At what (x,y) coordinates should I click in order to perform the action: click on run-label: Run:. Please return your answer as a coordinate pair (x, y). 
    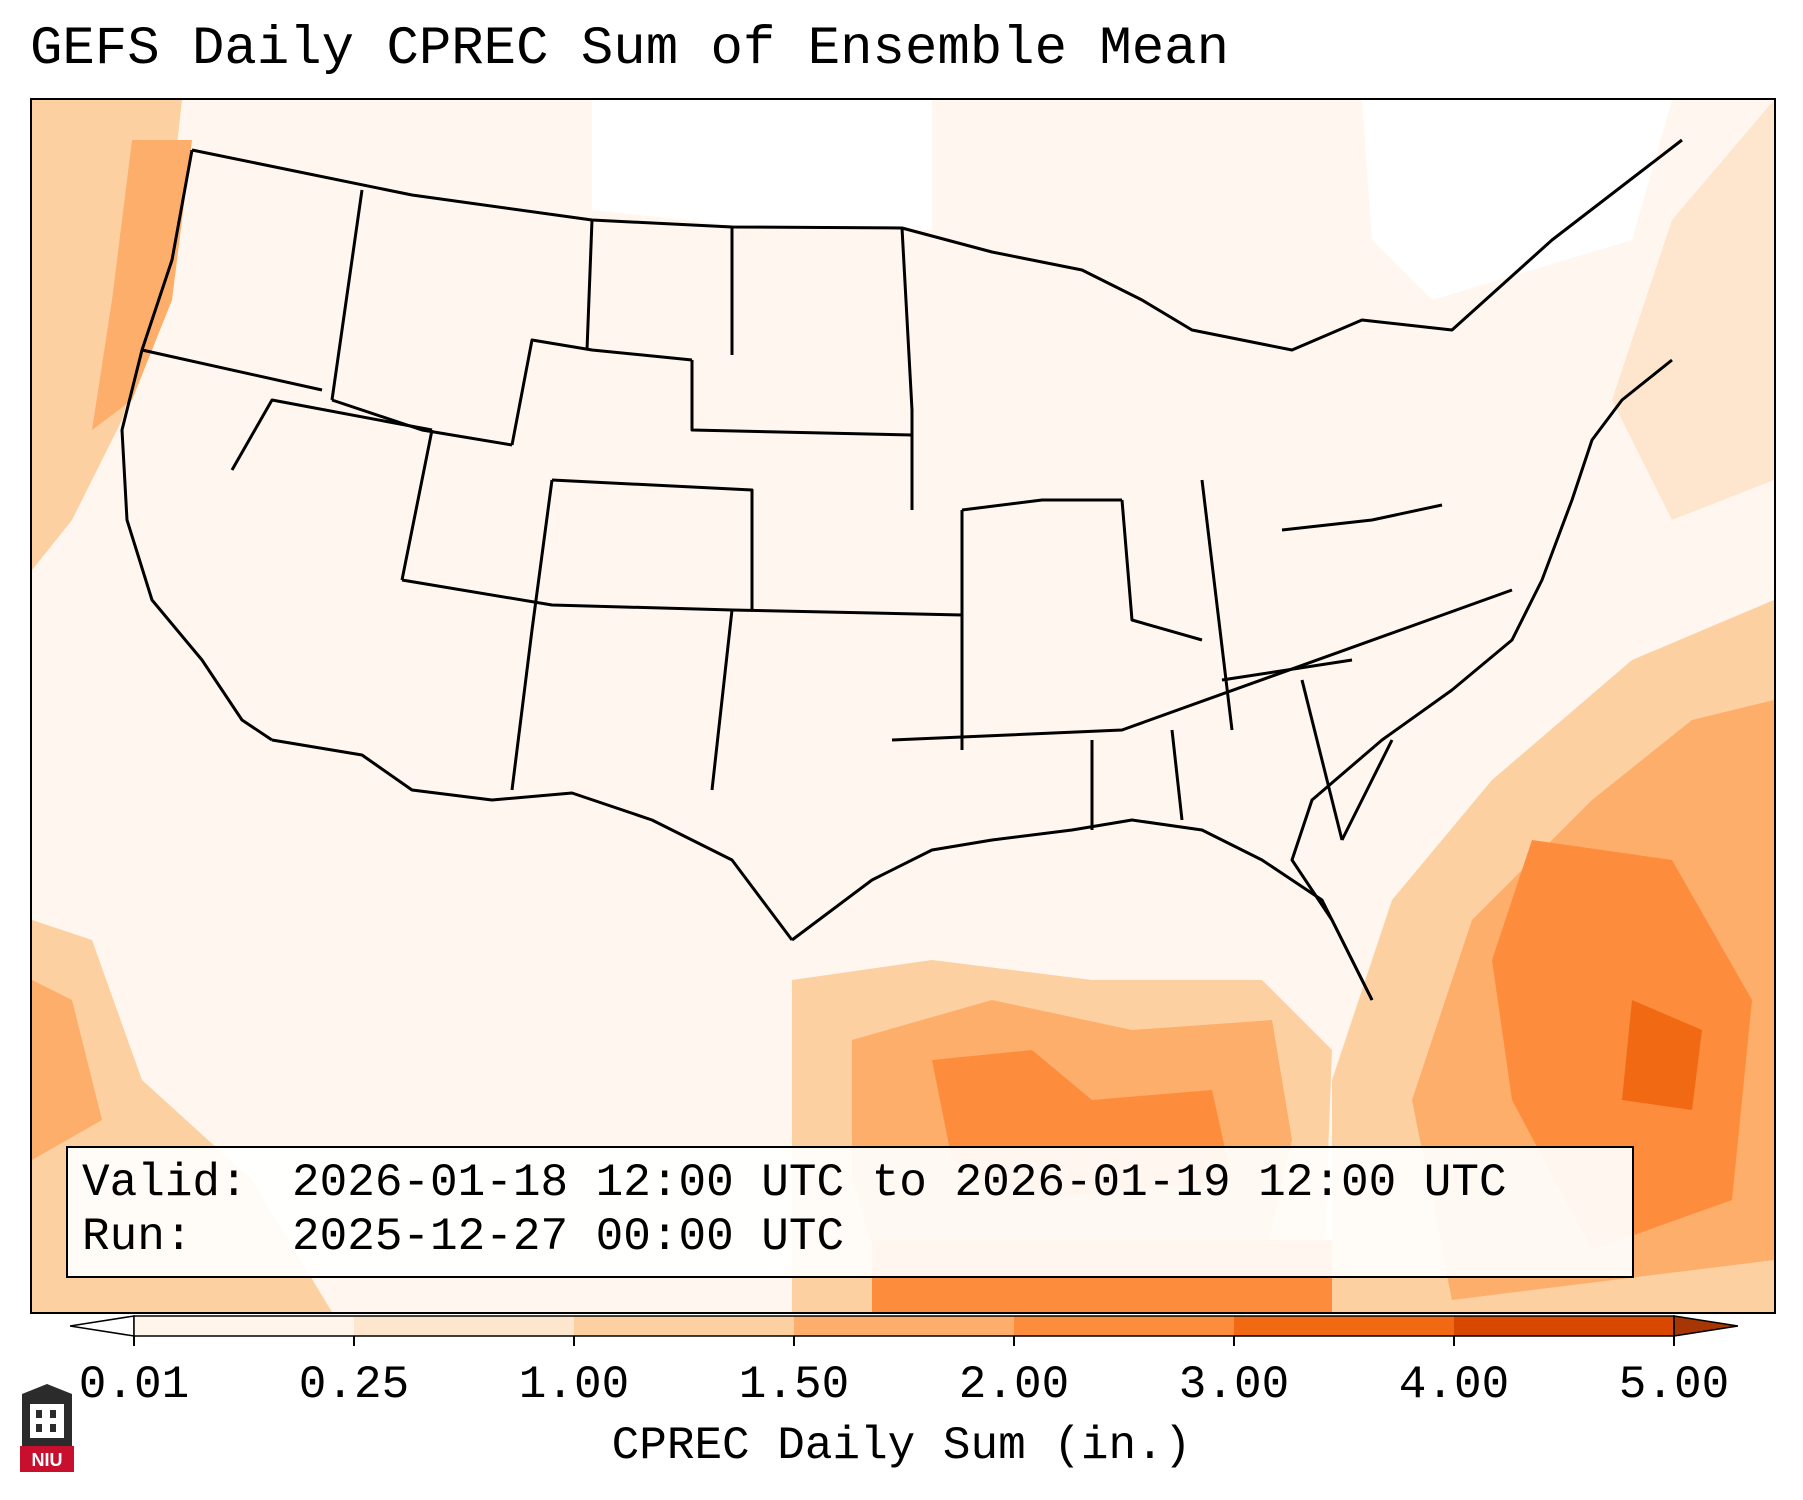
    Looking at the image, I should click on (137, 1237).